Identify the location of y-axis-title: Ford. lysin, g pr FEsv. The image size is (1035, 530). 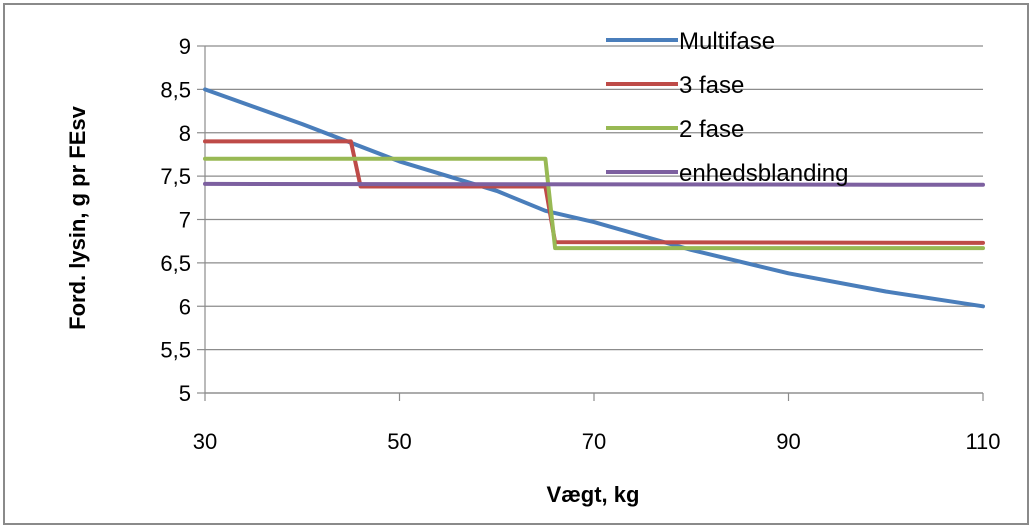
(77, 217).